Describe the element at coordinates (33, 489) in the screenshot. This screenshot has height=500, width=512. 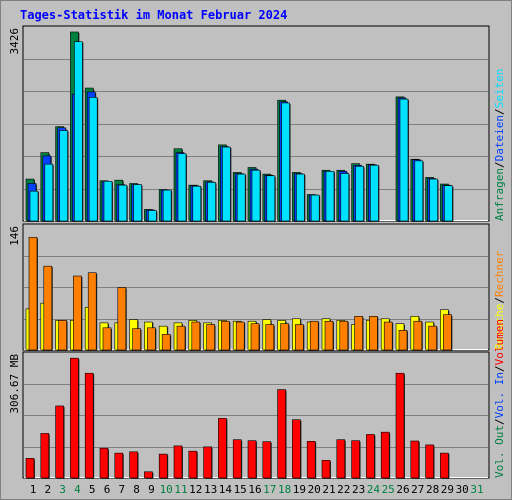
I see `x-tick-label-1: 1` at that location.